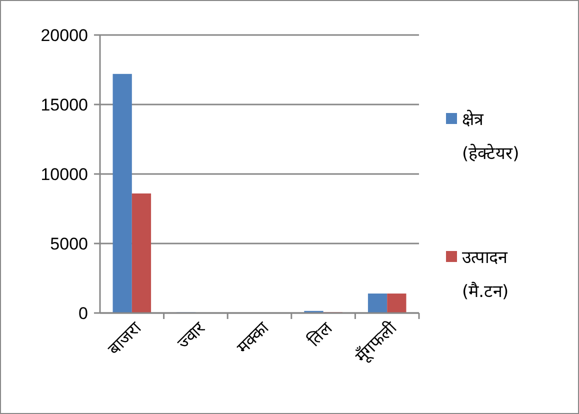 This screenshot has height=414, width=579. Describe the element at coordinates (64, 35) in the screenshot. I see `y-tick-label: 20000` at that location.